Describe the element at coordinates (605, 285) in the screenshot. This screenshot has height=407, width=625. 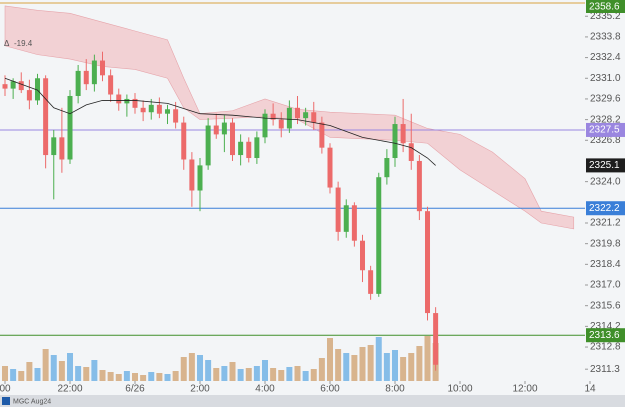
I see `y-tick-label: 2317.0` at that location.